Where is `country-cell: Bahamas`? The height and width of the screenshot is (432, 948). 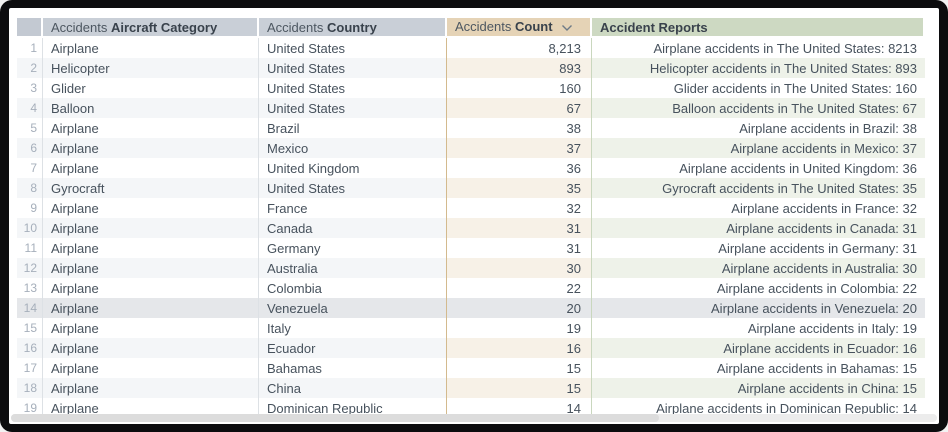 country-cell: Bahamas is located at coordinates (353, 368).